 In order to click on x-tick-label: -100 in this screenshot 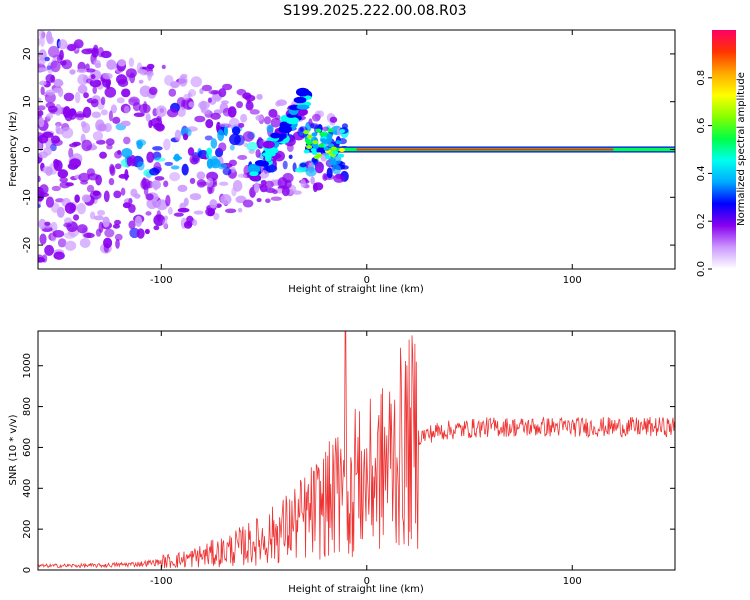, I will do `click(161, 280)`.